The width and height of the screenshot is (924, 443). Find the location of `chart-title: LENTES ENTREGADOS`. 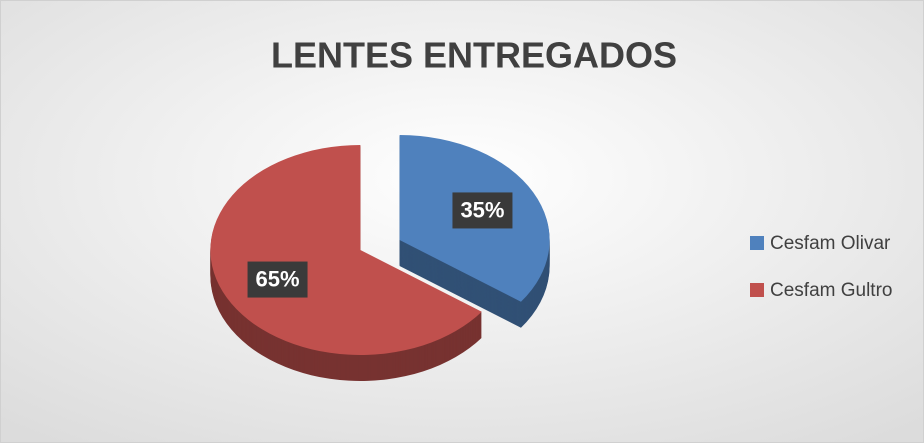

chart-title: LENTES ENTREGADOS is located at coordinates (474, 55).